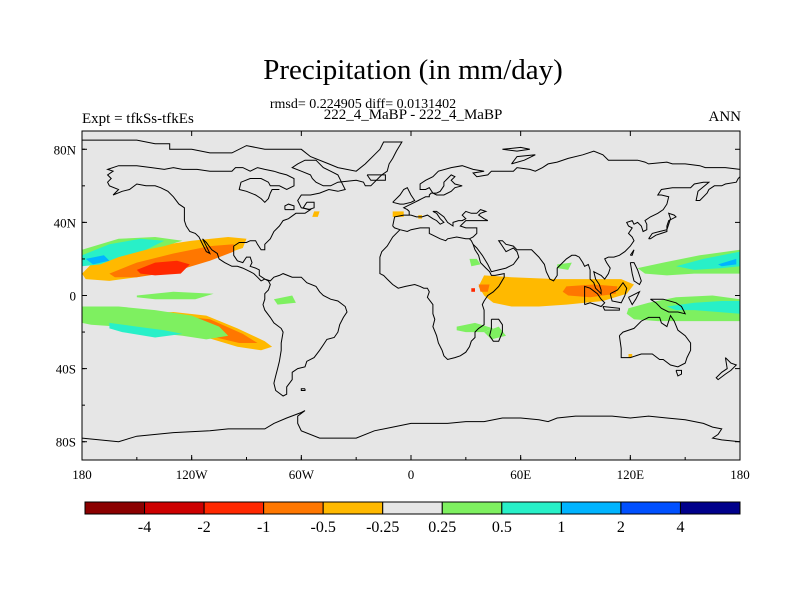 This screenshot has height=600, width=800. What do you see at coordinates (556, 291) in the screenshot?
I see `contour-region-indian-ocean-orange` at bounding box center [556, 291].